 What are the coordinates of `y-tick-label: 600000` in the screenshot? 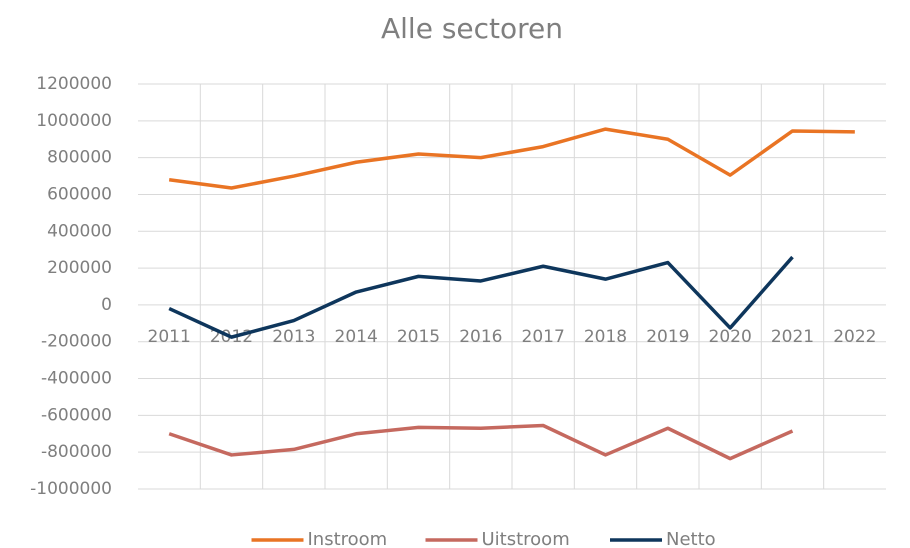 It's located at (79, 194).